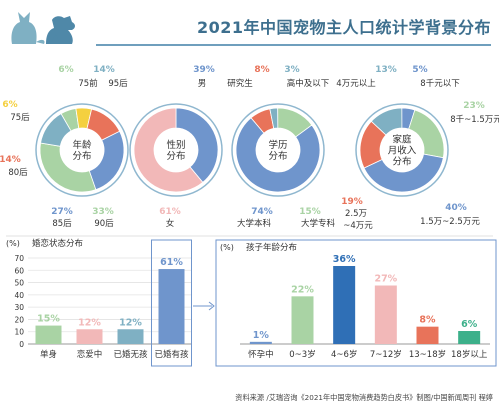 This screenshot has height=408, width=499. I want to click on pie-category-label: 男, so click(202, 84).